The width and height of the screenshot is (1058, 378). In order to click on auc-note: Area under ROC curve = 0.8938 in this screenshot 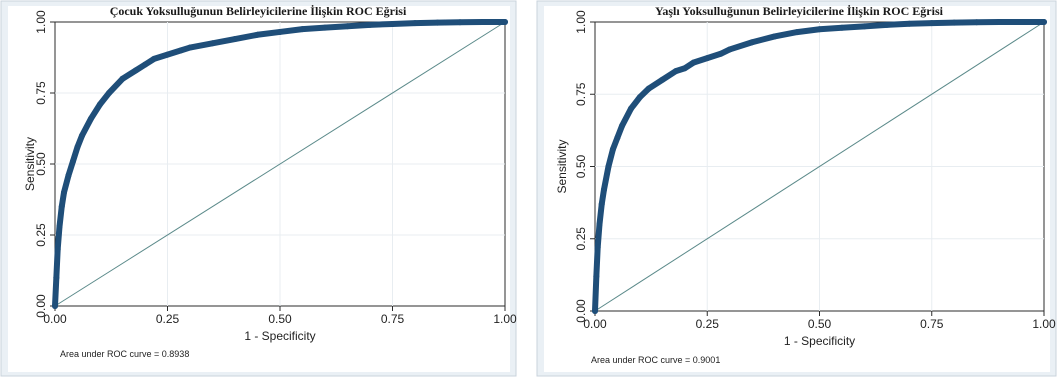, I will do `click(124, 354)`.